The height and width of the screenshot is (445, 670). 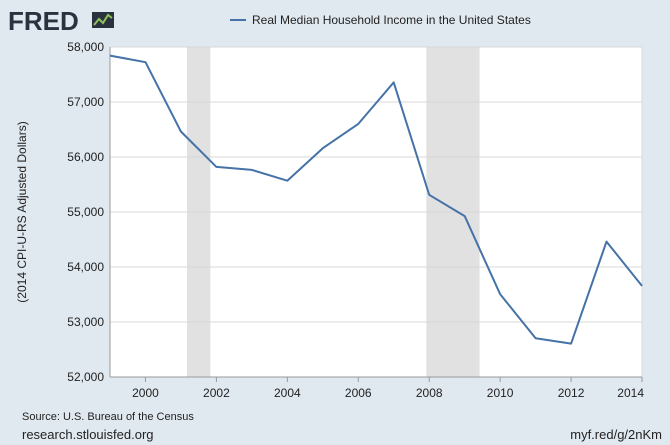 I want to click on y-tick-label: 53,000, so click(x=85, y=322).